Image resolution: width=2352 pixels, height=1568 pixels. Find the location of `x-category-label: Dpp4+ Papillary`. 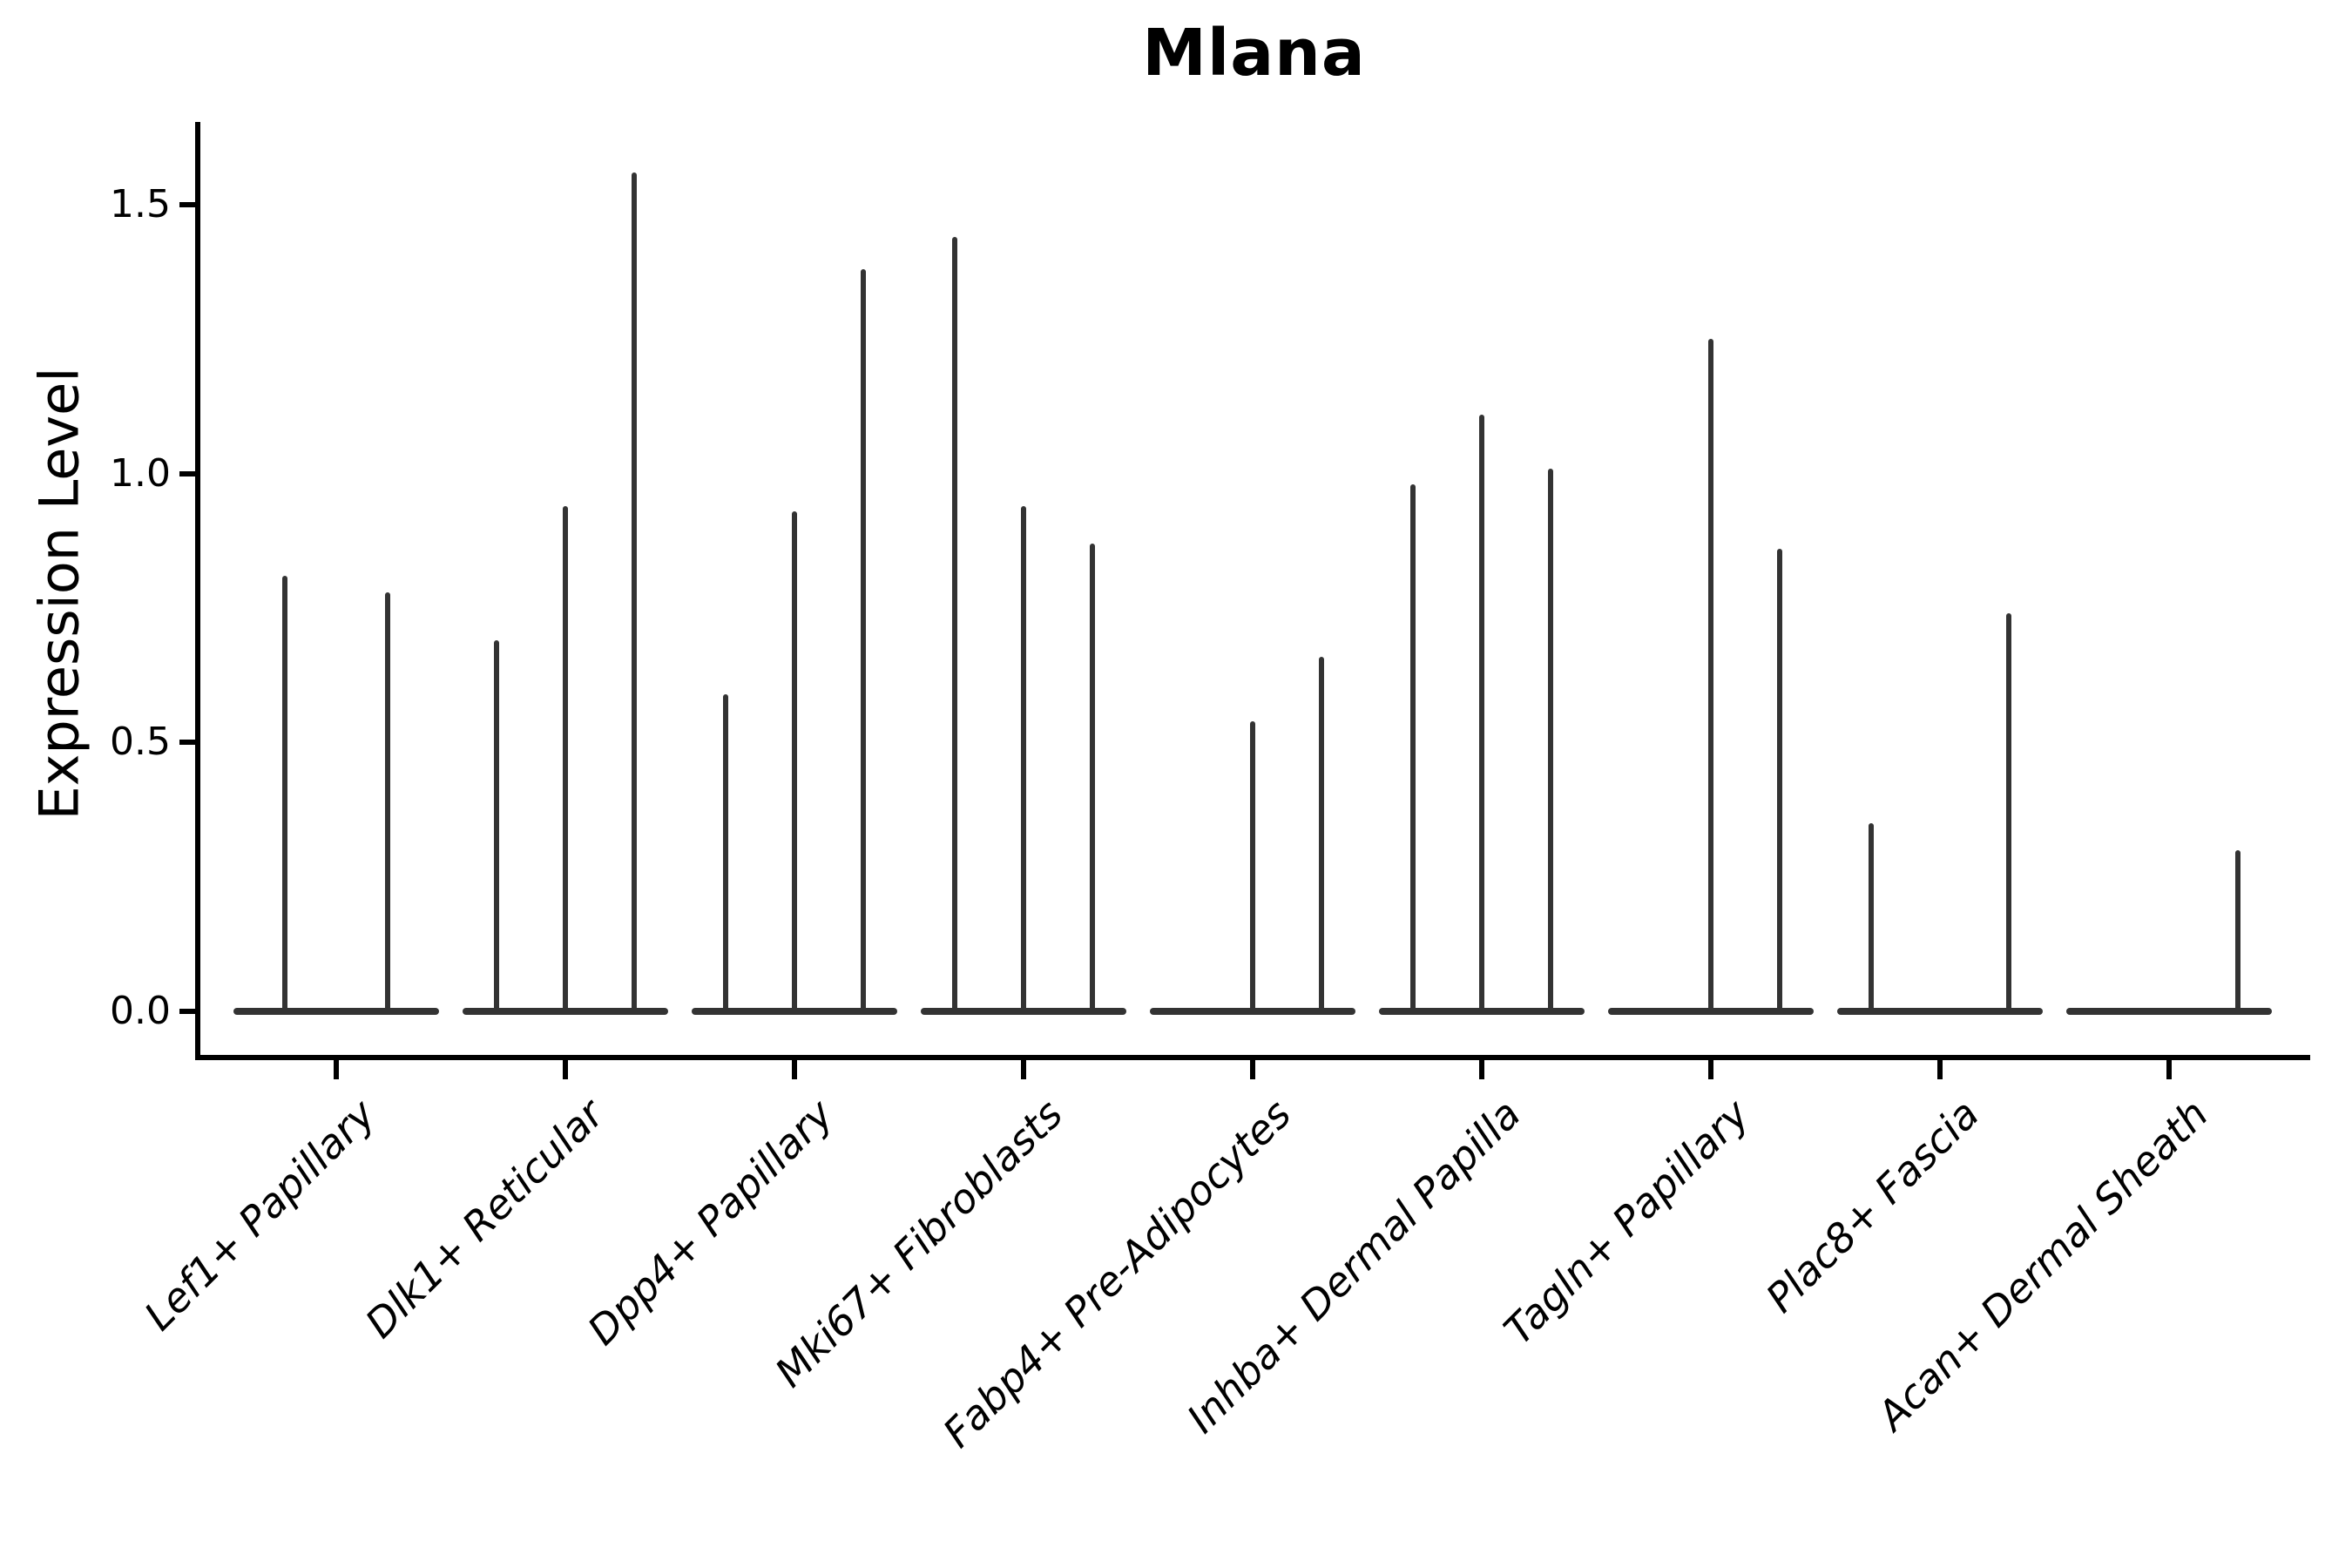

x-category-label: Dpp4+ Papillary is located at coordinates (710, 1222).